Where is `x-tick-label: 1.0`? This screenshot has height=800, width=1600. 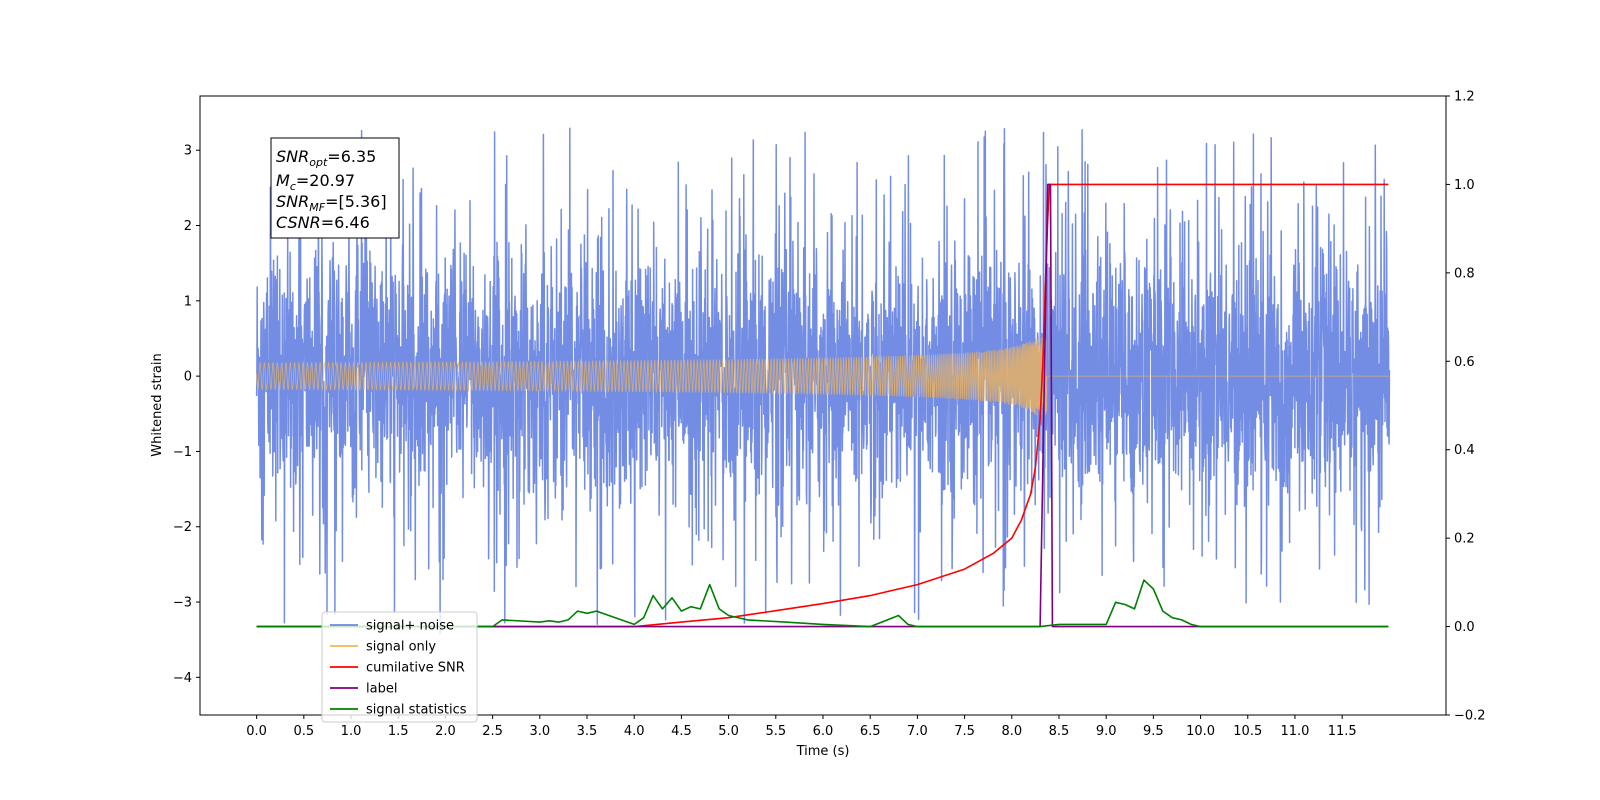
x-tick-label: 1.0 is located at coordinates (351, 731).